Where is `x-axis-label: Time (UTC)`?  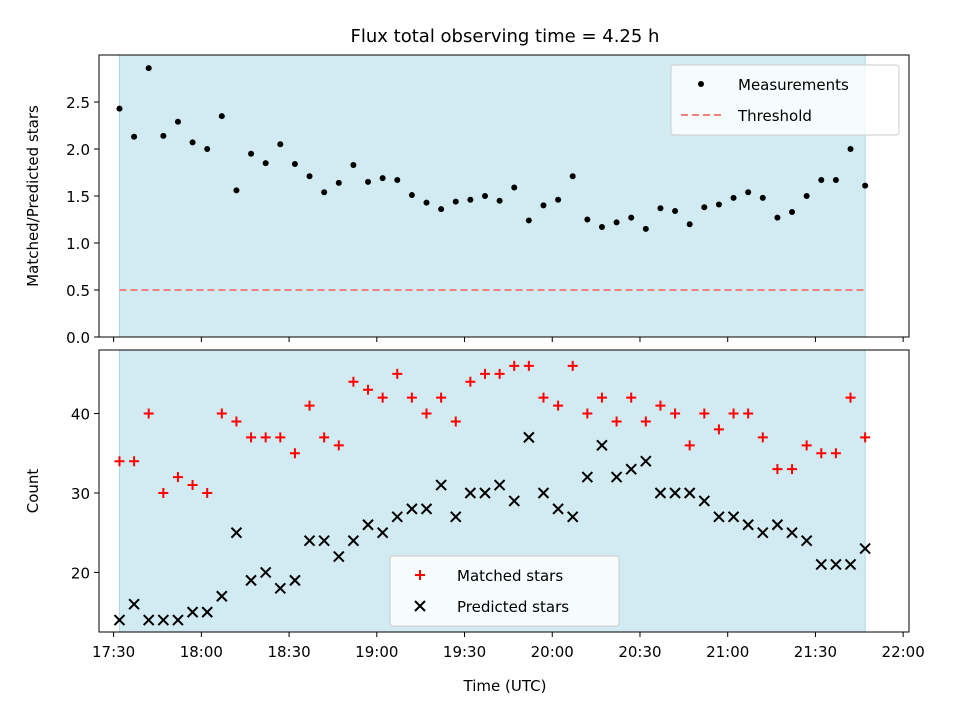
x-axis-label: Time (UTC) is located at coordinates (505, 686).